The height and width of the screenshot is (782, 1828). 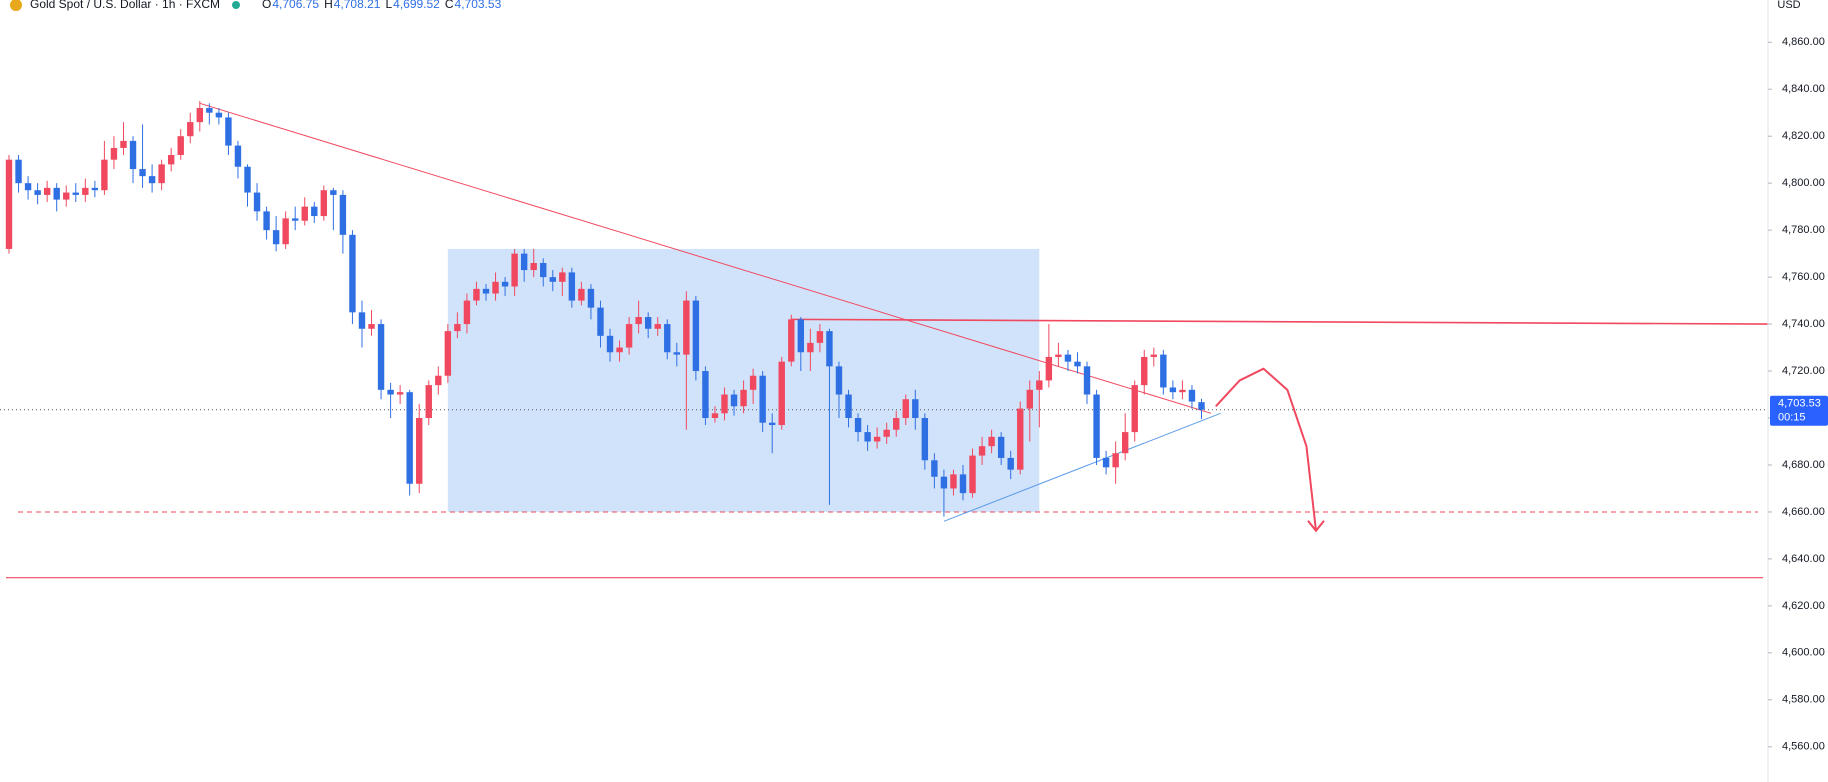 What do you see at coordinates (295, 5) in the screenshot?
I see `ohlc-value: 4,706.75` at bounding box center [295, 5].